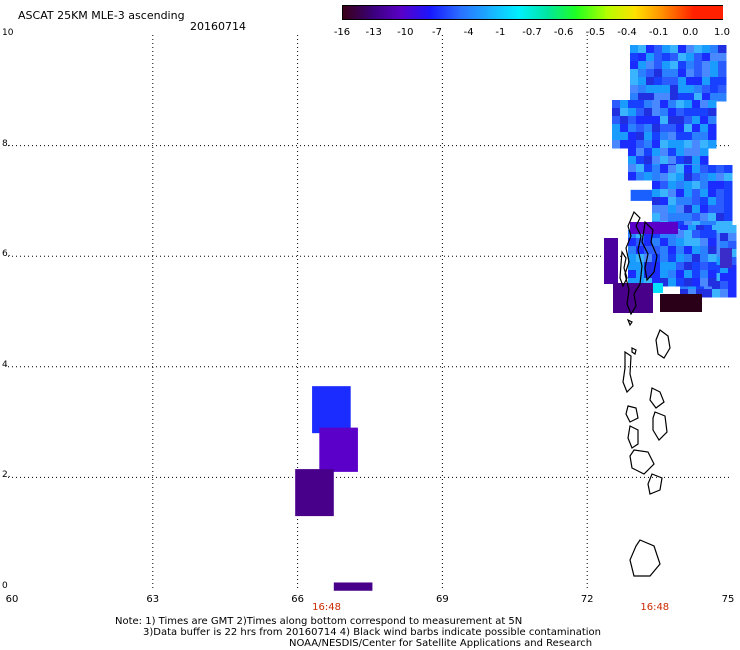  Describe the element at coordinates (405, 32) in the screenshot. I see `colorbar-label: -10` at that location.